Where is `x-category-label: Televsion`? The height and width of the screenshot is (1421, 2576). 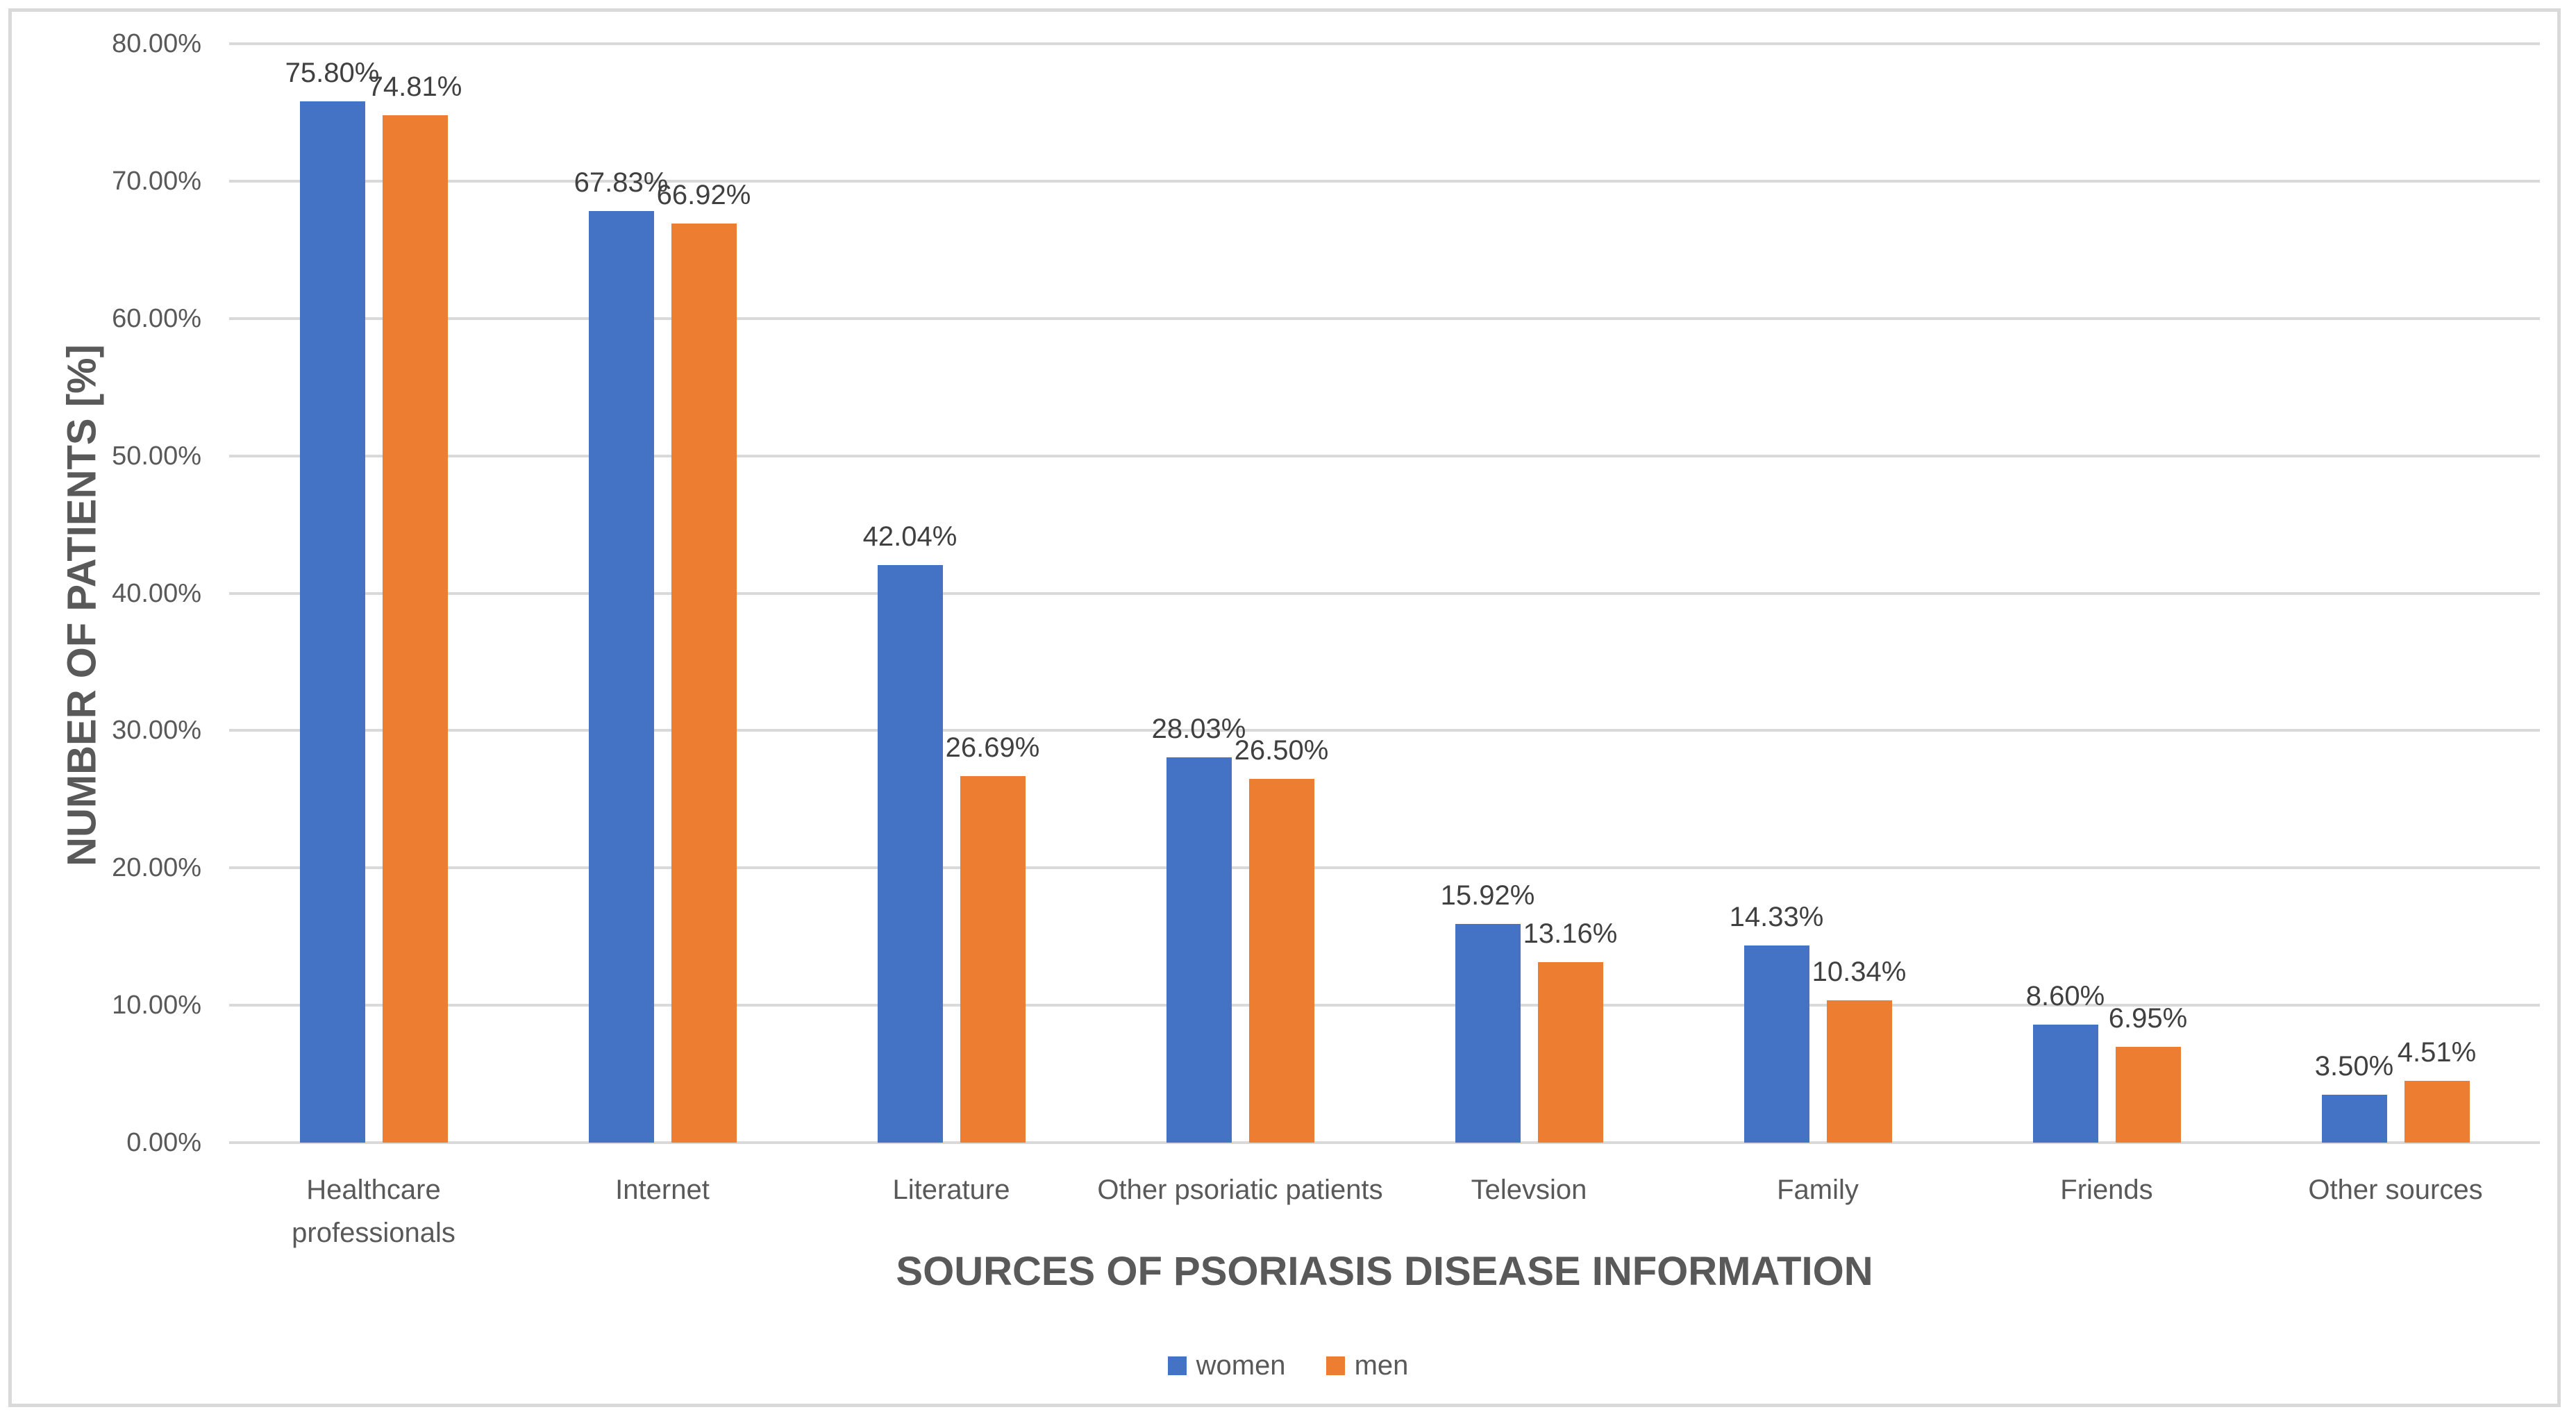
x-category-label: Televsion is located at coordinates (1529, 1189).